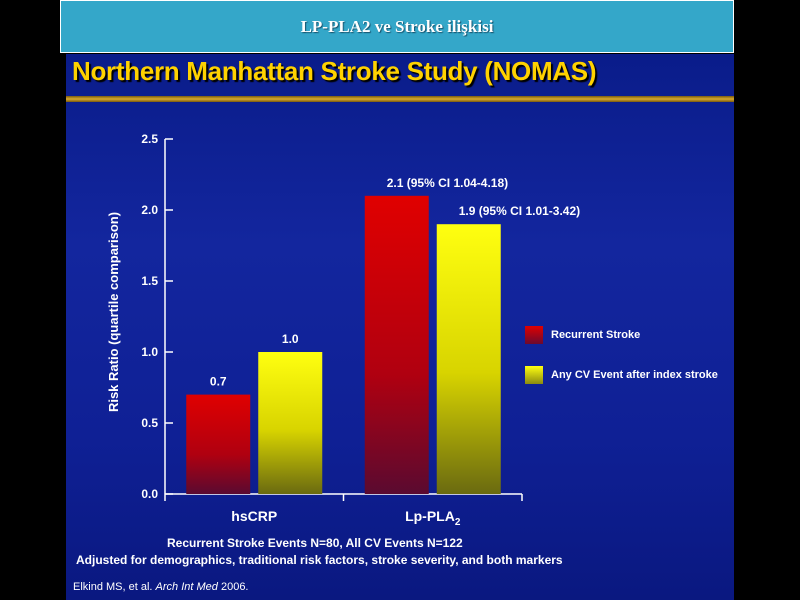 This screenshot has width=800, height=600. Describe the element at coordinates (596, 335) in the screenshot. I see `legend-label-recurrent-stroke: Recurrent Stroke` at that location.